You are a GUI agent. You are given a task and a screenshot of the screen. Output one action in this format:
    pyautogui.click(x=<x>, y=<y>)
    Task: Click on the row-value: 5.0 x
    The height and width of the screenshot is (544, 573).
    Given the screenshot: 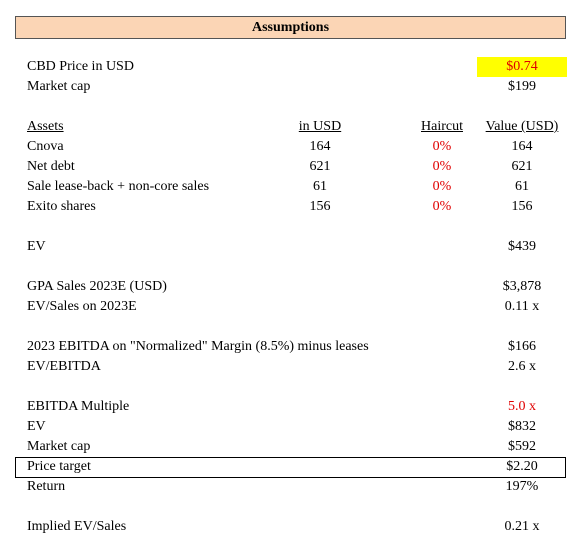 What is the action you would take?
    pyautogui.click(x=522, y=406)
    